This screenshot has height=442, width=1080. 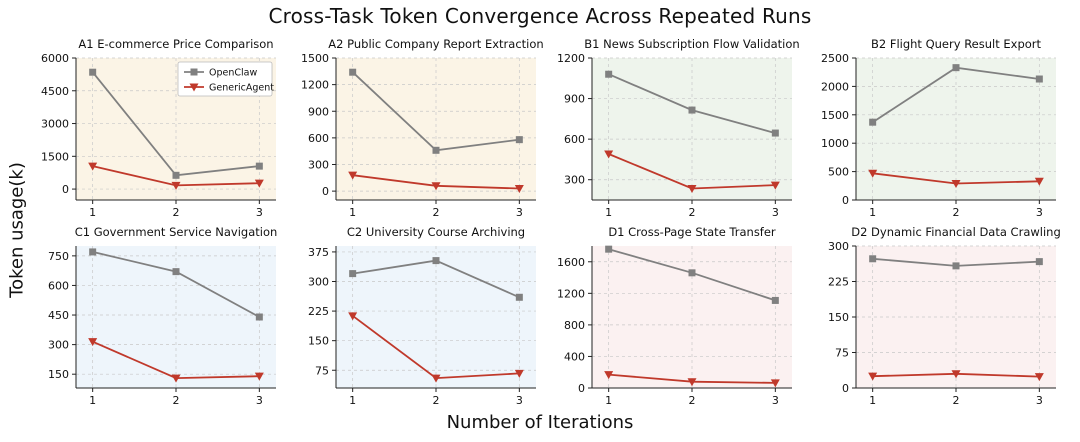 I want to click on legend: OpenClaw GenericAgent, so click(x=225, y=79).